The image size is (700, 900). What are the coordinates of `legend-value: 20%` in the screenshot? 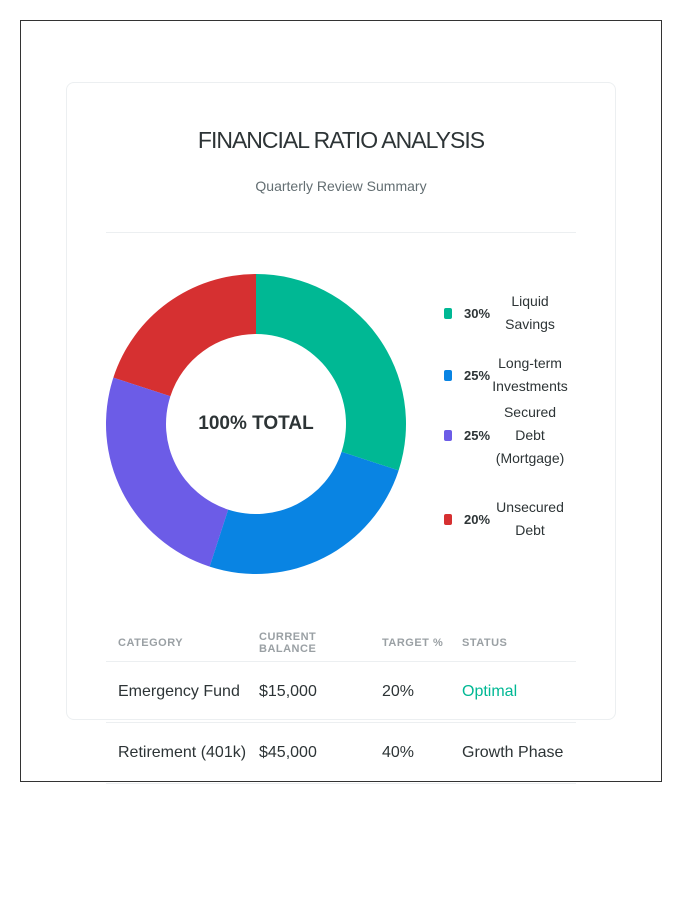 It's located at (477, 519).